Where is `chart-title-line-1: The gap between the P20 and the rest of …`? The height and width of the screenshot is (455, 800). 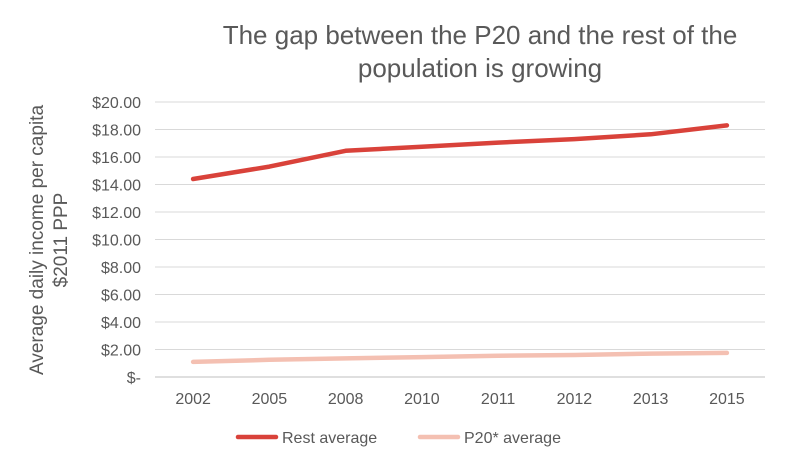 chart-title-line-1: The gap between the P20 and the rest of … is located at coordinates (480, 35).